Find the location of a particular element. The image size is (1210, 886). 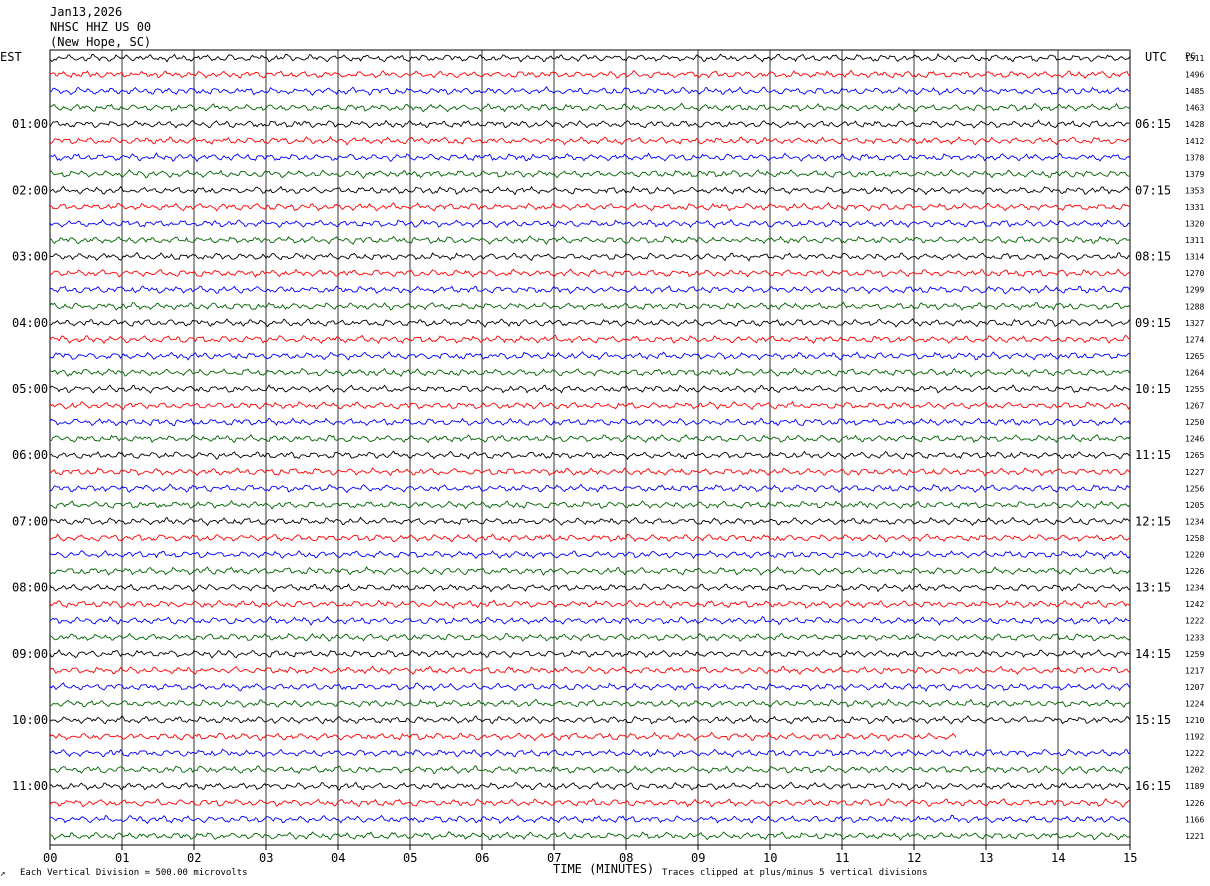

est-hour-label: 02:00 is located at coordinates (30, 190).